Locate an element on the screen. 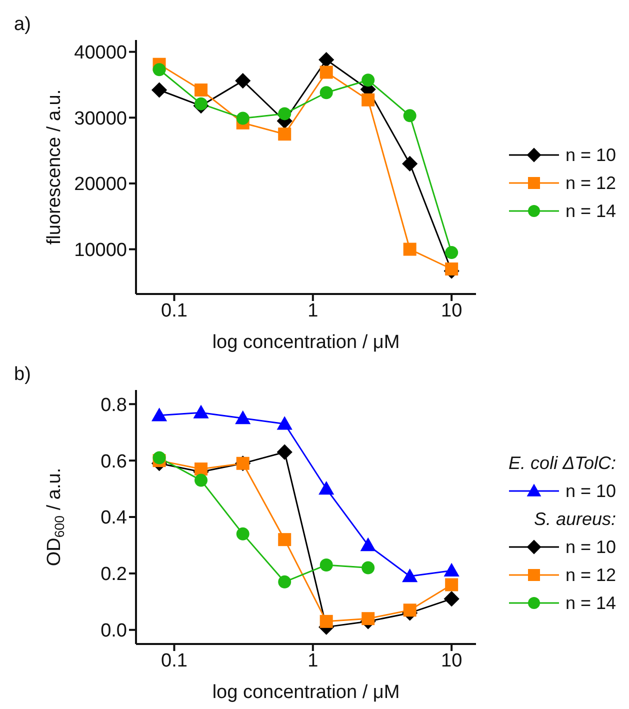  y-tick-label: 10000 is located at coordinates (100, 250).